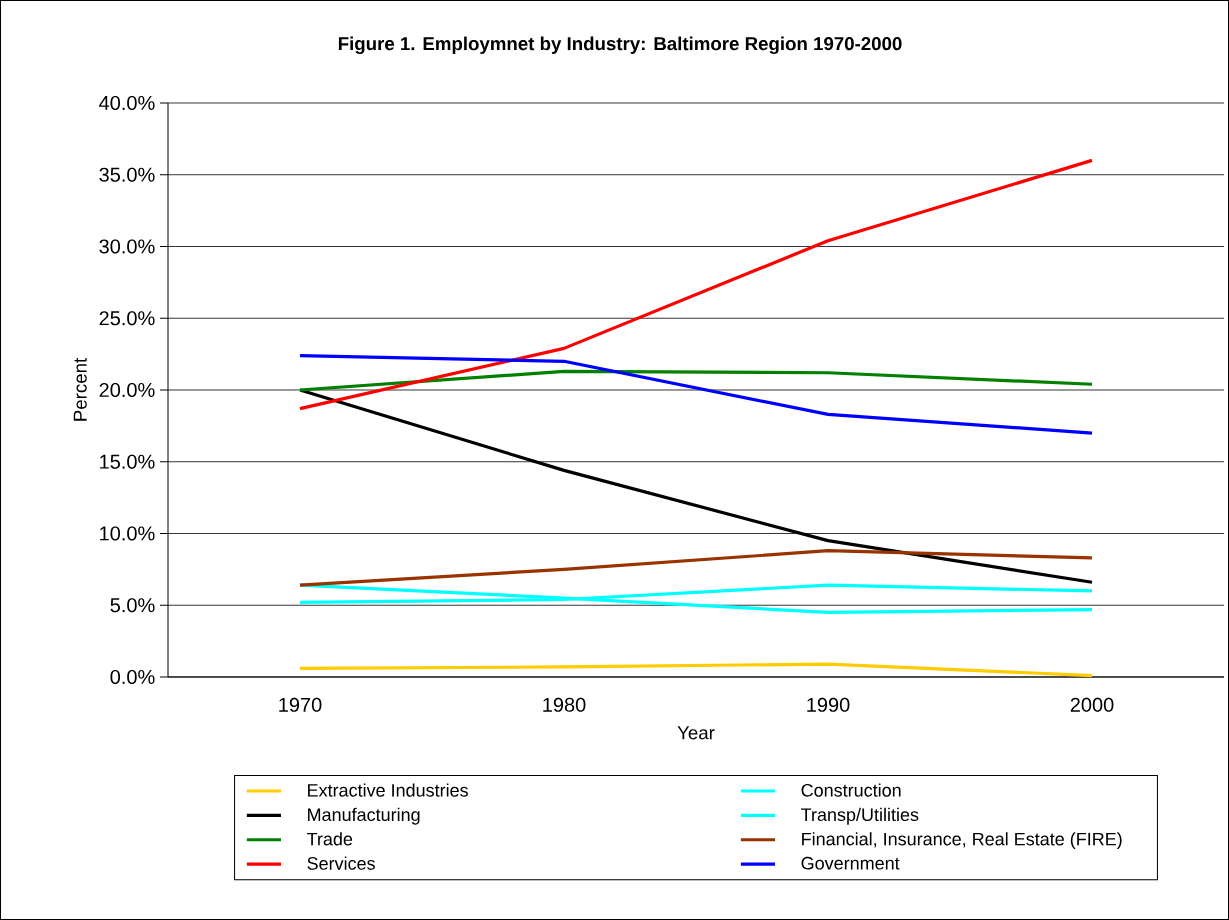 This screenshot has height=920, width=1229. Describe the element at coordinates (80, 389) in the screenshot. I see `y-axis-title: Percent` at that location.